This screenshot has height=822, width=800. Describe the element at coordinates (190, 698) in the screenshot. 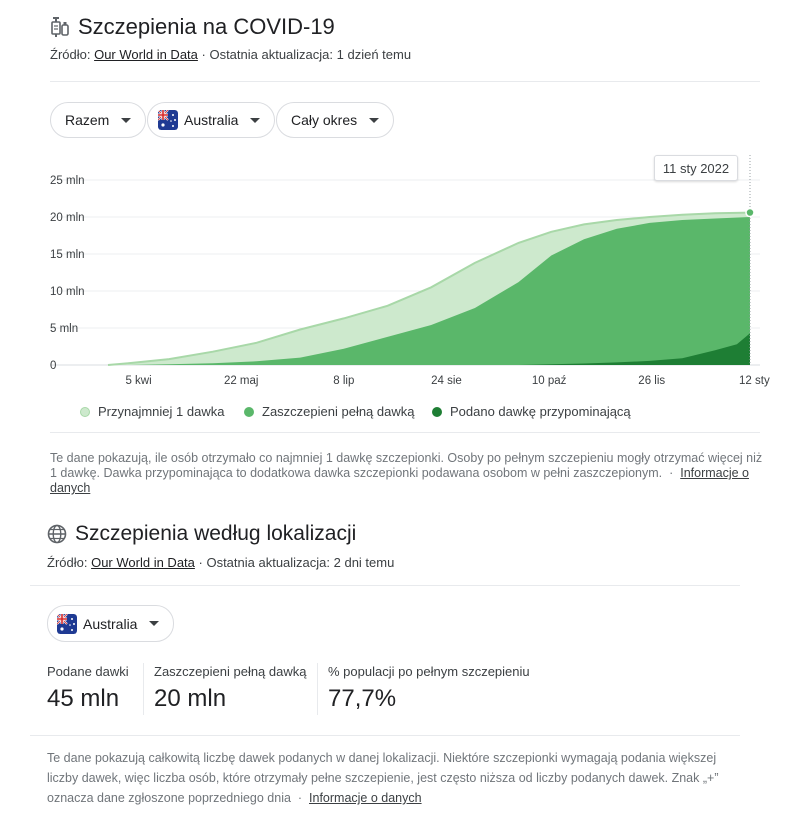

I see `stat-value: 20 mln` at that location.